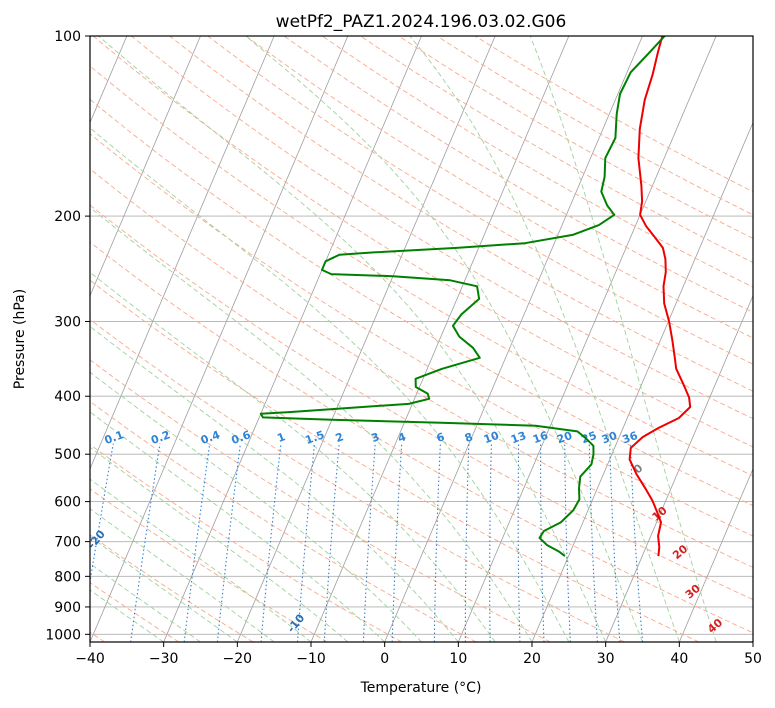 The width and height of the screenshot is (775, 708). I want to click on x-tick-label: 30, so click(606, 659).